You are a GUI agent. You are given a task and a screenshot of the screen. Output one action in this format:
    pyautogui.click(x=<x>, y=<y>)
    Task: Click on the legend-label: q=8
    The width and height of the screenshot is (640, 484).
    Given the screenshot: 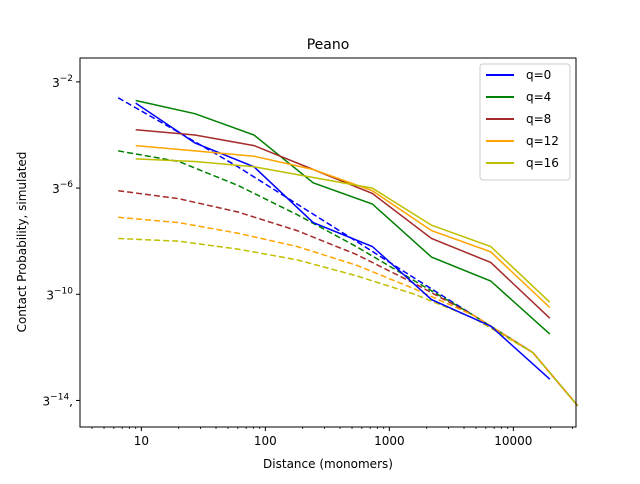 What is the action you would take?
    pyautogui.click(x=538, y=119)
    